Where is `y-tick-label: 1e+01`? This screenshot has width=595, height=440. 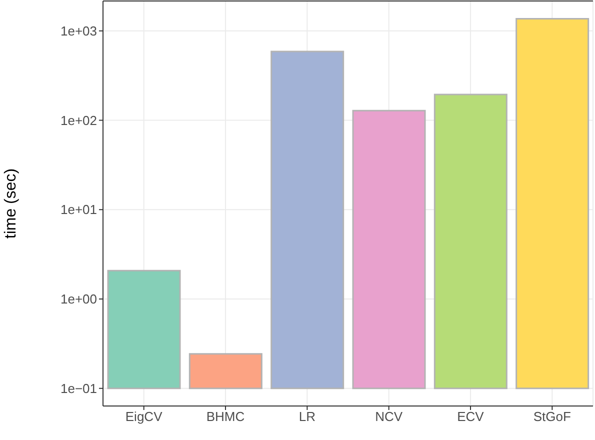 y-tick-label: 1e+01 is located at coordinates (78, 210).